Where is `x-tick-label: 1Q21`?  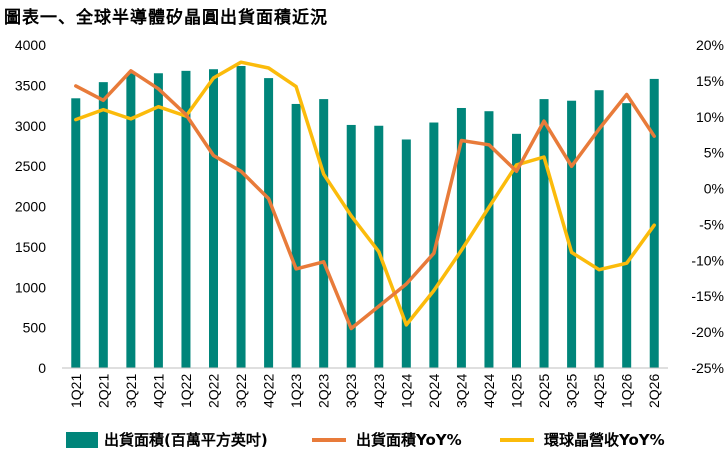 x-tick-label: 1Q21 is located at coordinates (76, 391).